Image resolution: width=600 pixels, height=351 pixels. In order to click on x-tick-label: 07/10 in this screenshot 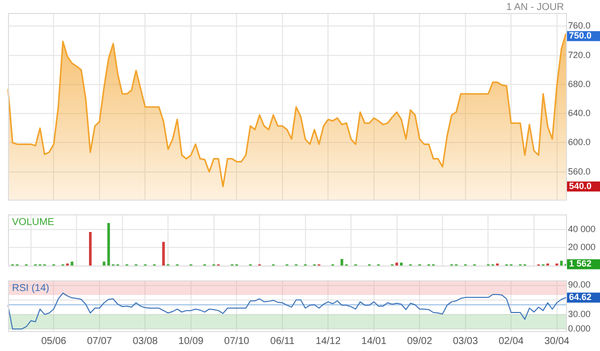, I will do `click(237, 341)`.